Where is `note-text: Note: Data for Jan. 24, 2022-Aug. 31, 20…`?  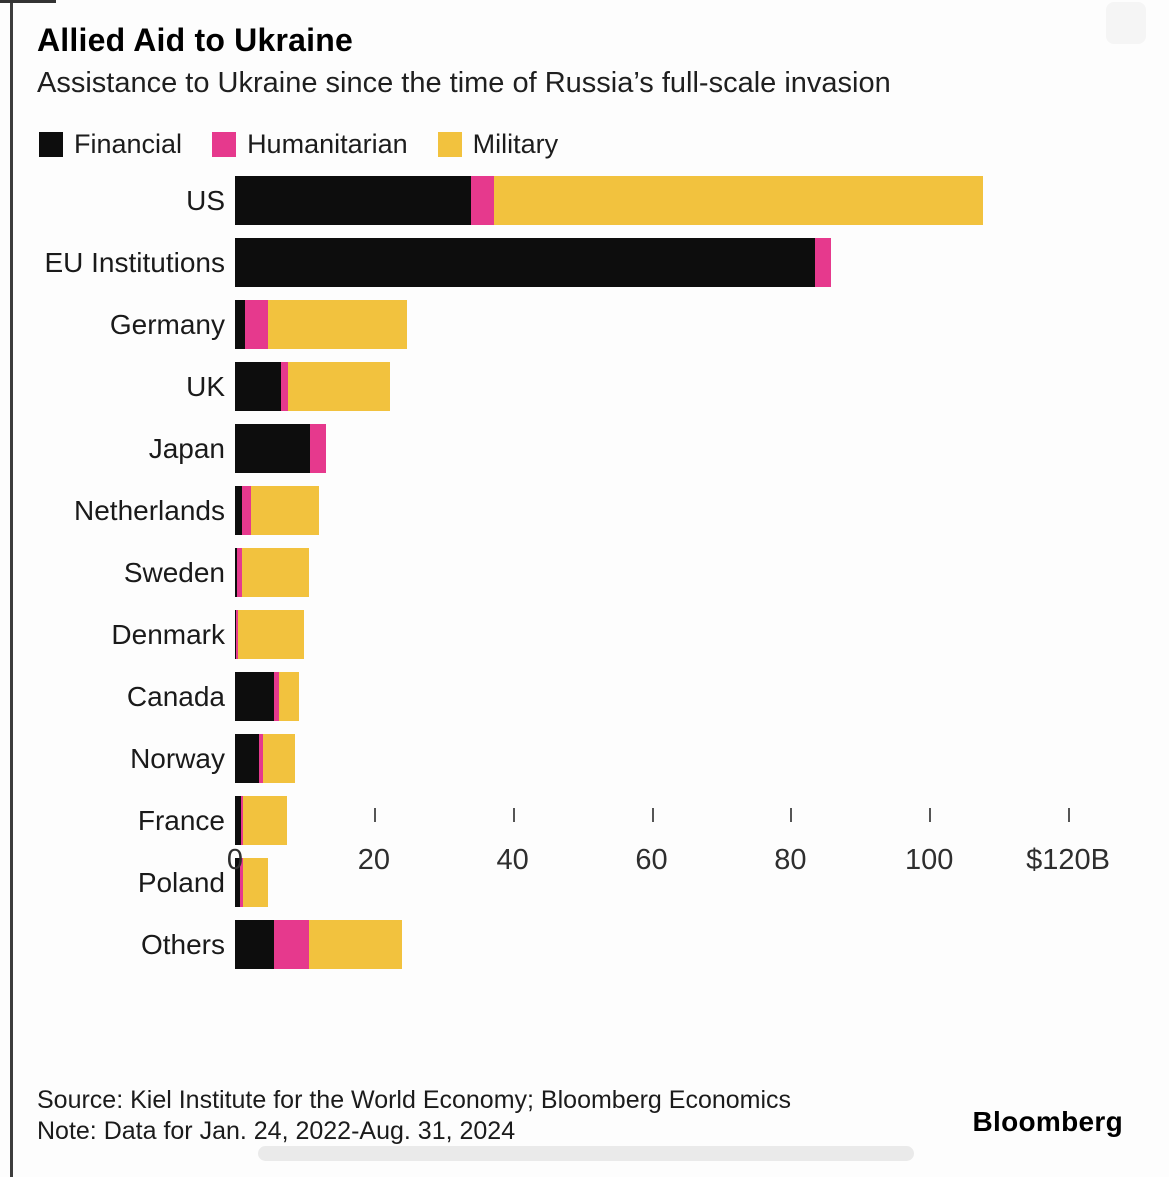 note-text: Note: Data for Jan. 24, 2022-Aug. 31, 20… is located at coordinates (276, 1131).